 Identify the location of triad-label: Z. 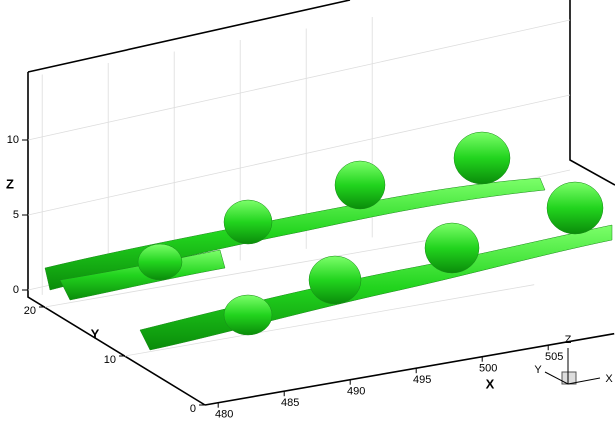
(568, 340).